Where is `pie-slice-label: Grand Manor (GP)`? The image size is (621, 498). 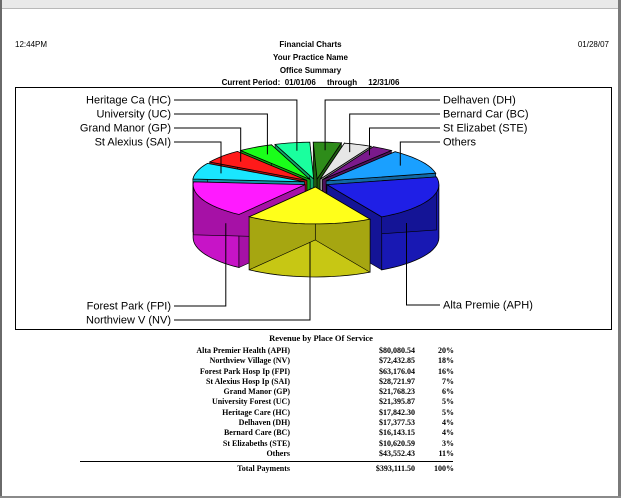
pie-slice-label: Grand Manor (GP) is located at coordinates (125, 129).